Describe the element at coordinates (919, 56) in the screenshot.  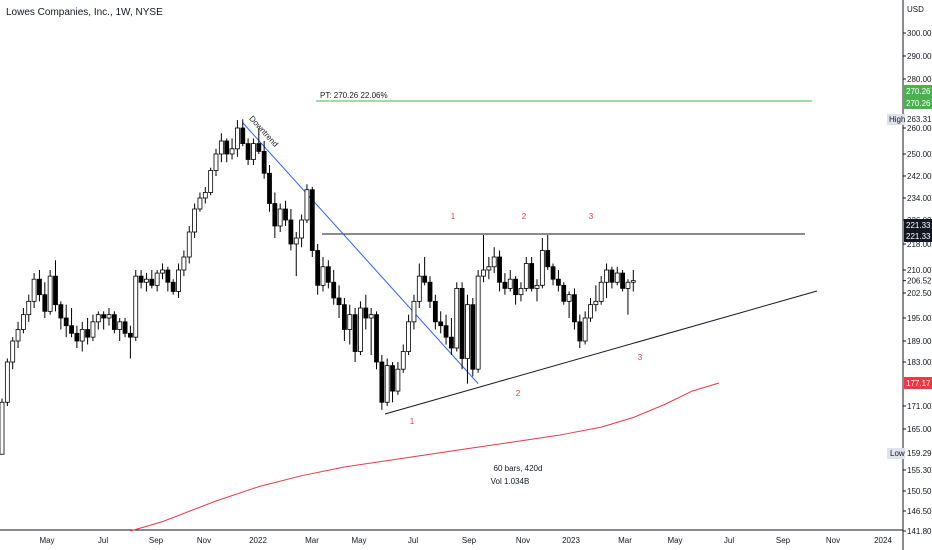
I see `y-tick-label: 290.00` at that location.